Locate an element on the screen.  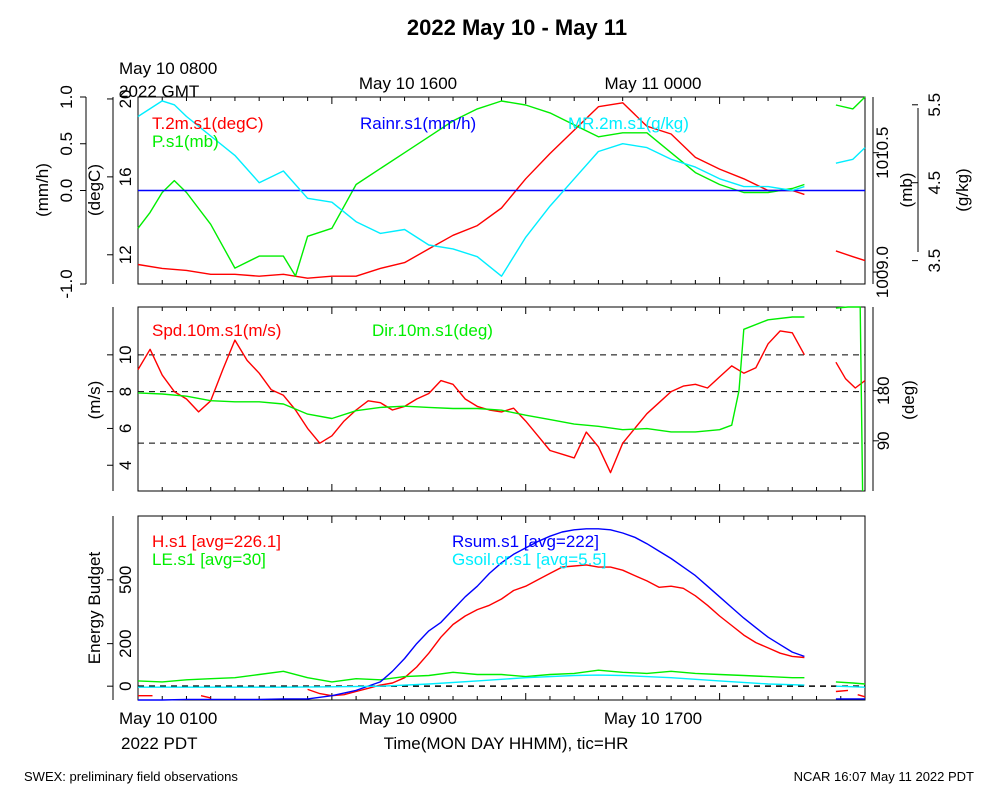
pressure-axis-label: (mb) is located at coordinates (906, 190).